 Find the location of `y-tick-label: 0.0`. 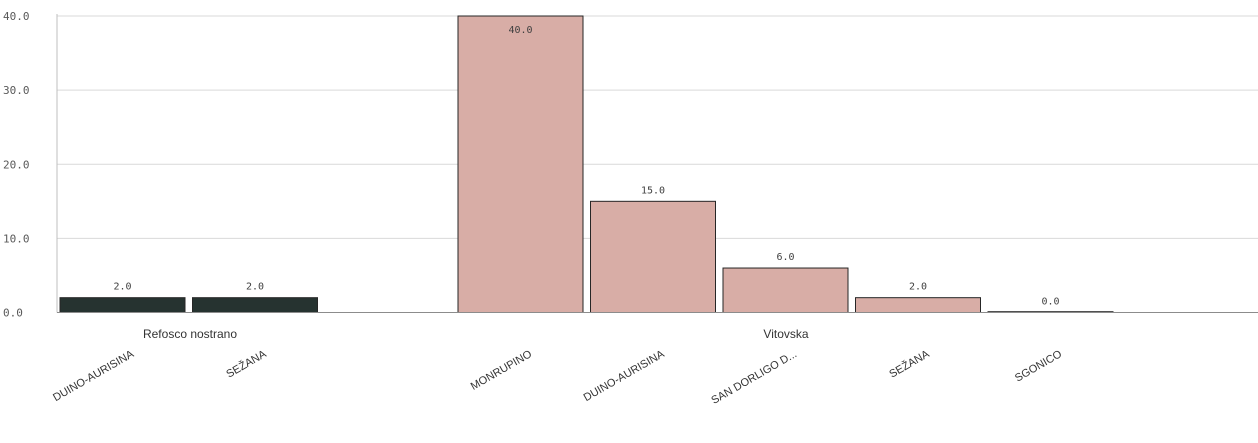

y-tick-label: 0.0 is located at coordinates (13, 313).